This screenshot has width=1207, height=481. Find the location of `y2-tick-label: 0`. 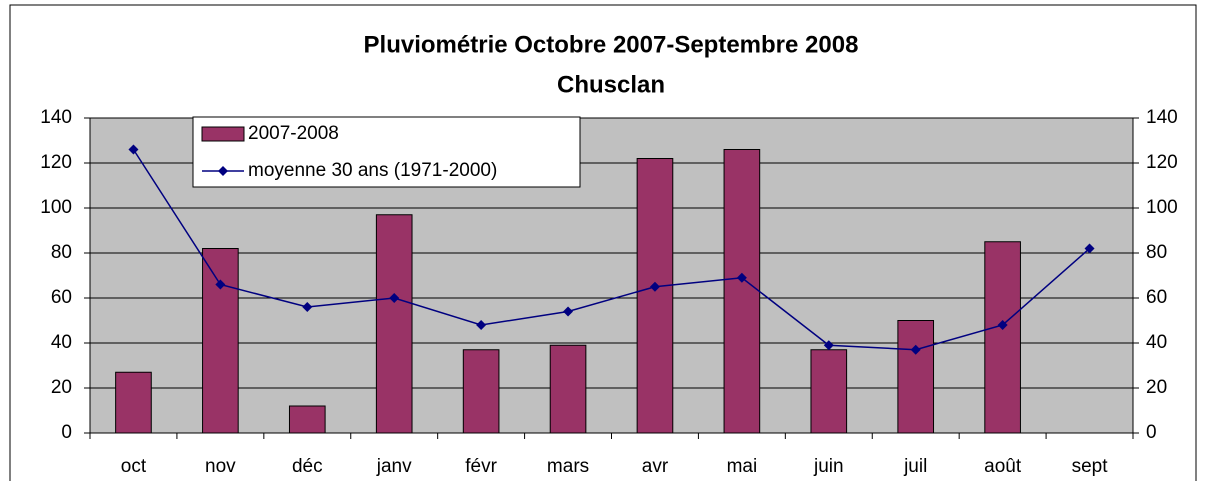

y2-tick-label: 0 is located at coordinates (1151, 432).